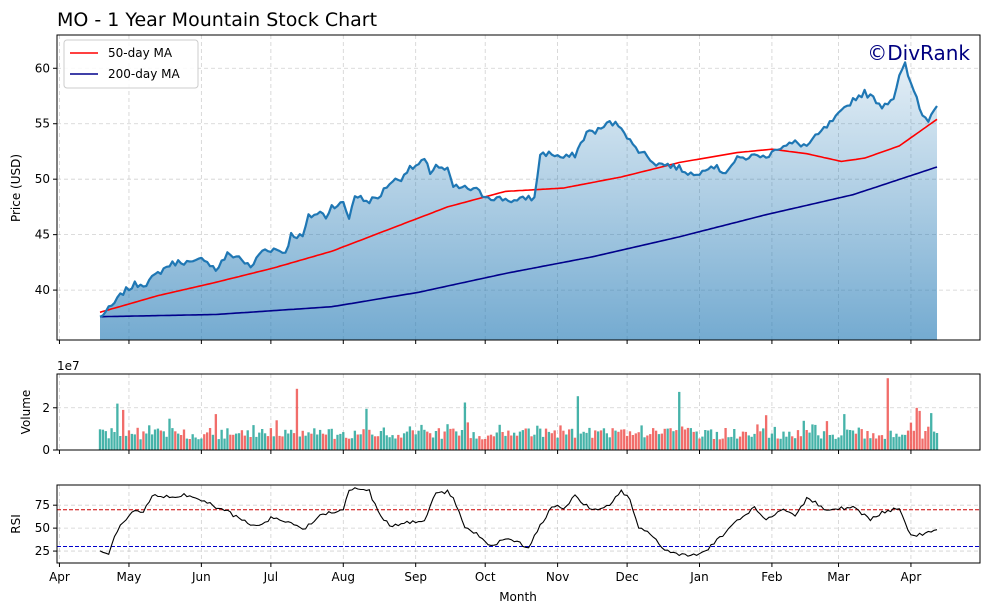 The height and width of the screenshot is (615, 989). I want to click on volume-ytick-label-0: 0, so click(46, 450).